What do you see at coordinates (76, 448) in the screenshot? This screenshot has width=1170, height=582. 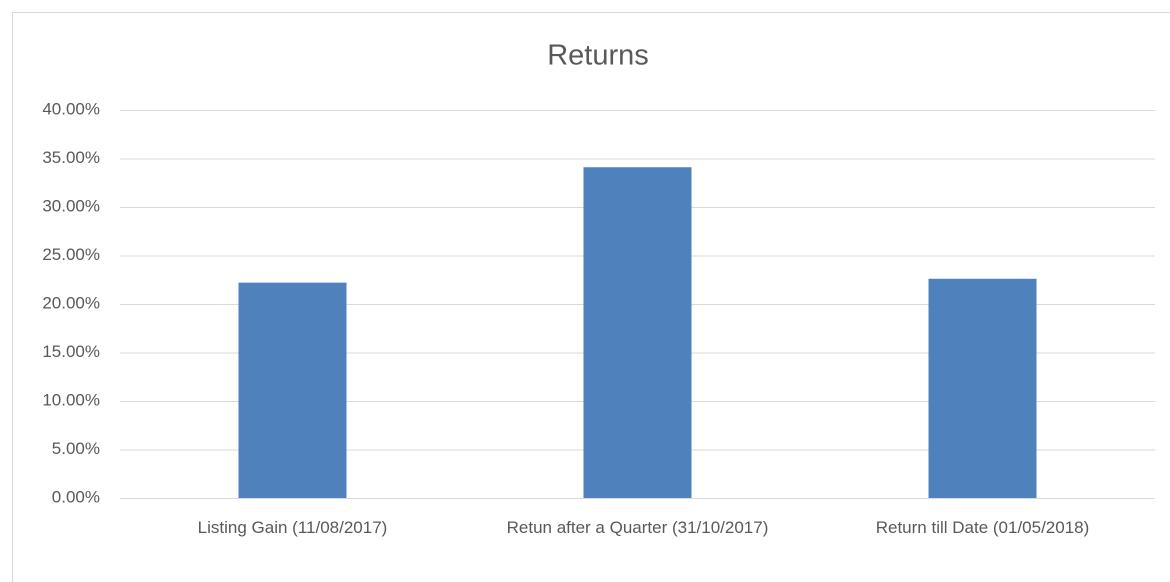 I see `y-tick-label: 5.00%` at bounding box center [76, 448].